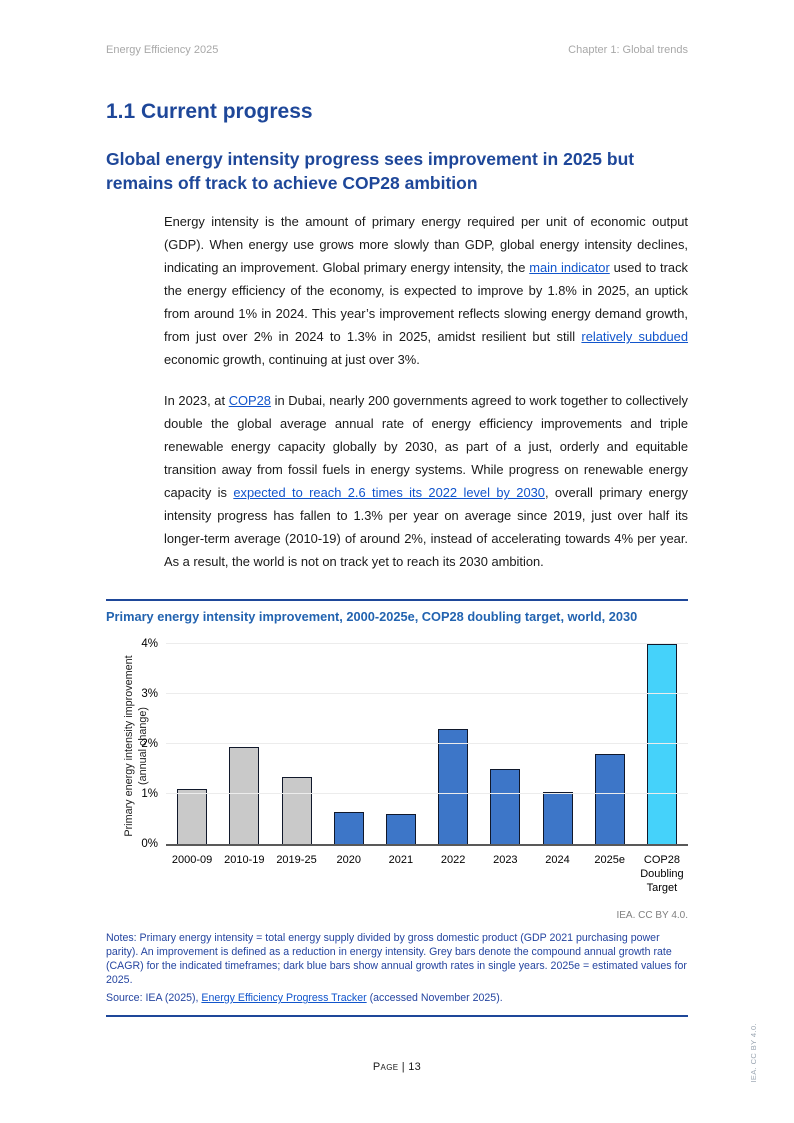 This screenshot has height=1123, width=794. I want to click on text-segment: (accessed November 2025)., so click(434, 998).